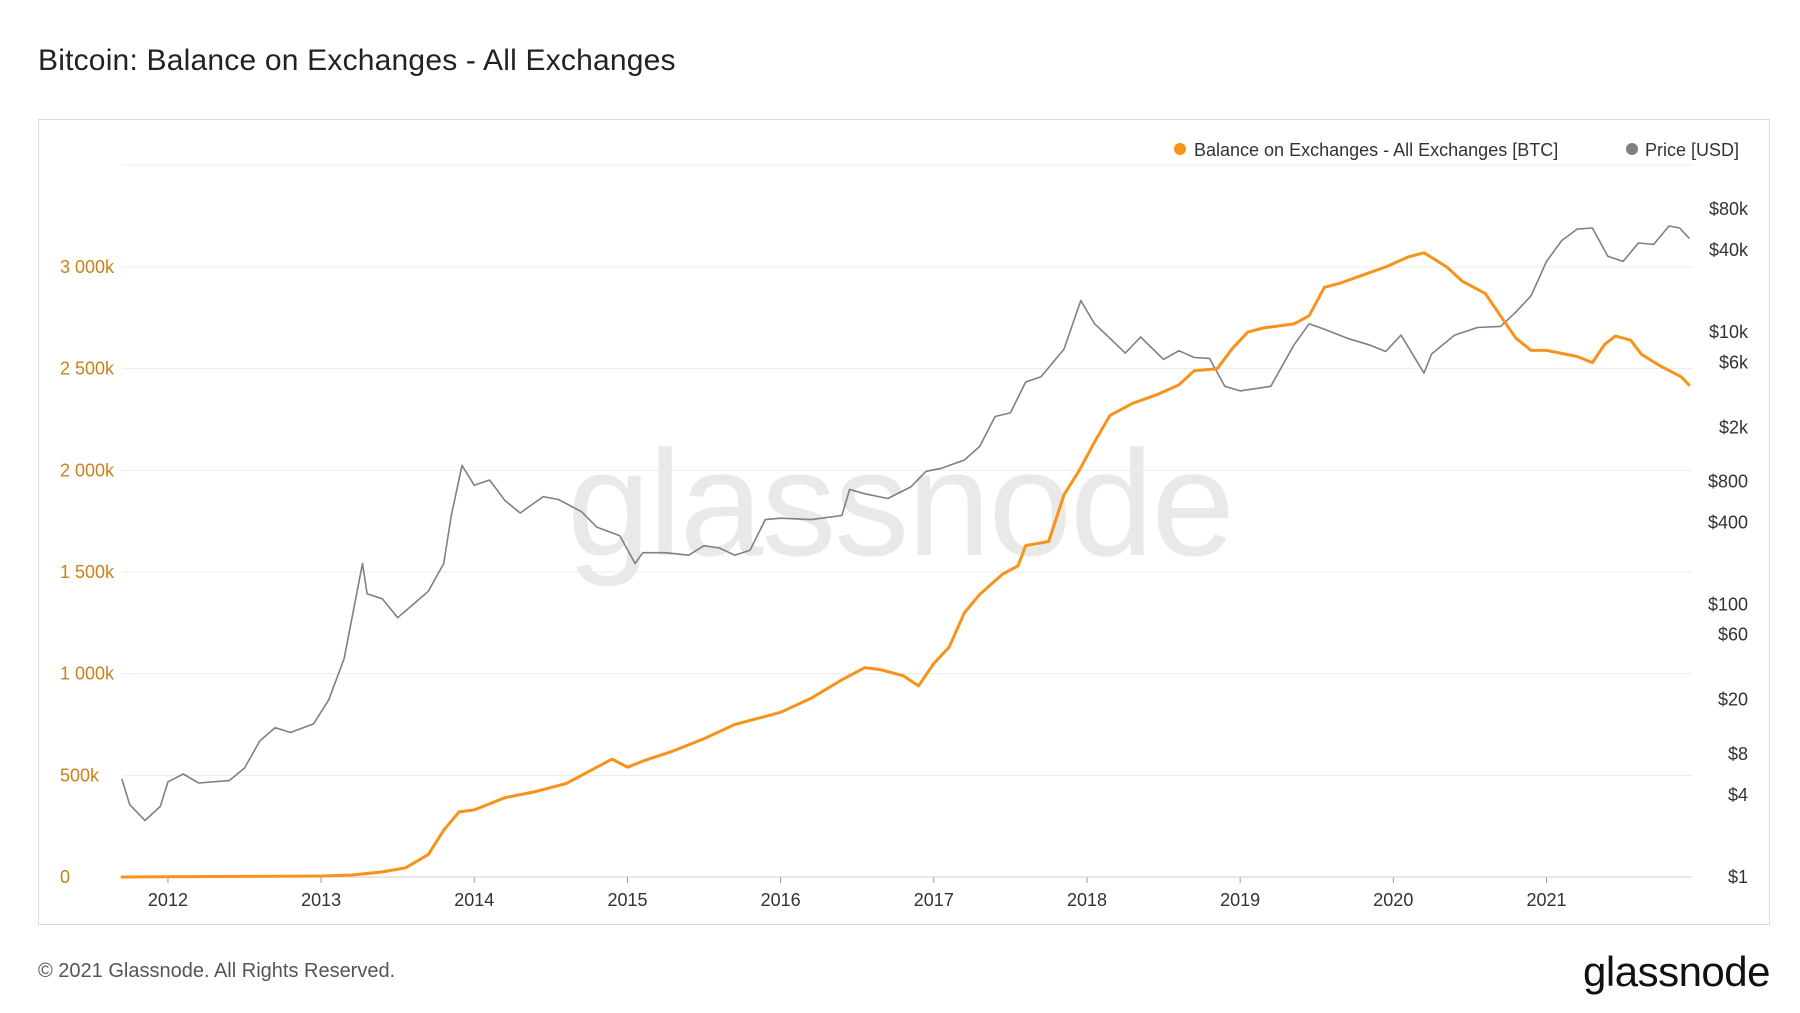 The width and height of the screenshot is (1800, 1013). What do you see at coordinates (1729, 332) in the screenshot?
I see `right-axis-tick-label: $10k` at bounding box center [1729, 332].